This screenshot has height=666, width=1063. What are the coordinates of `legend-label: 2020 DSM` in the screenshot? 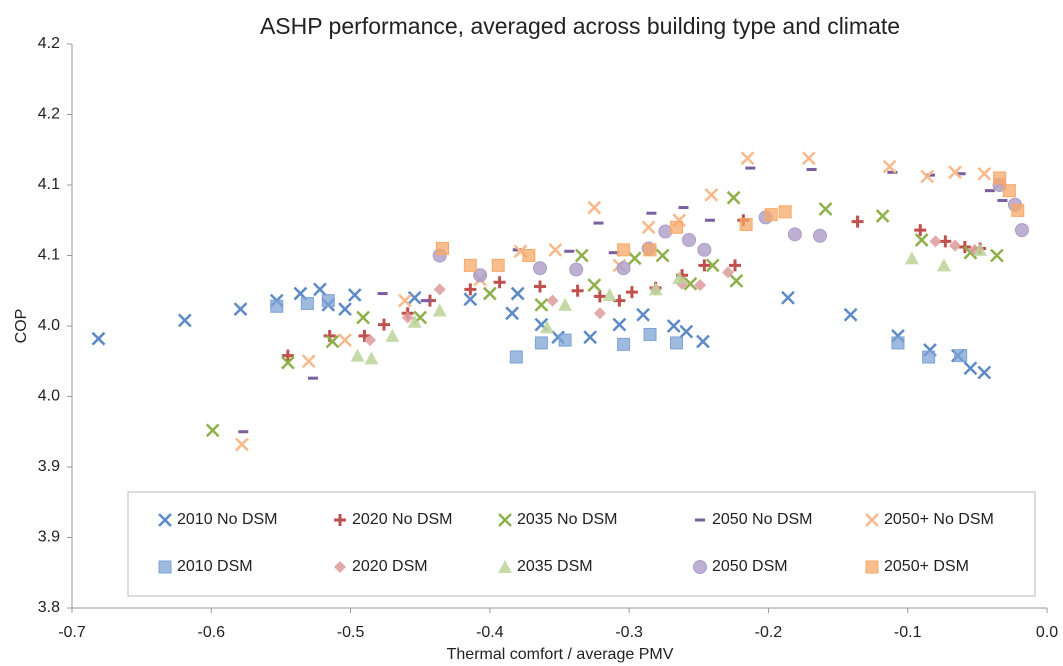 It's located at (390, 566).